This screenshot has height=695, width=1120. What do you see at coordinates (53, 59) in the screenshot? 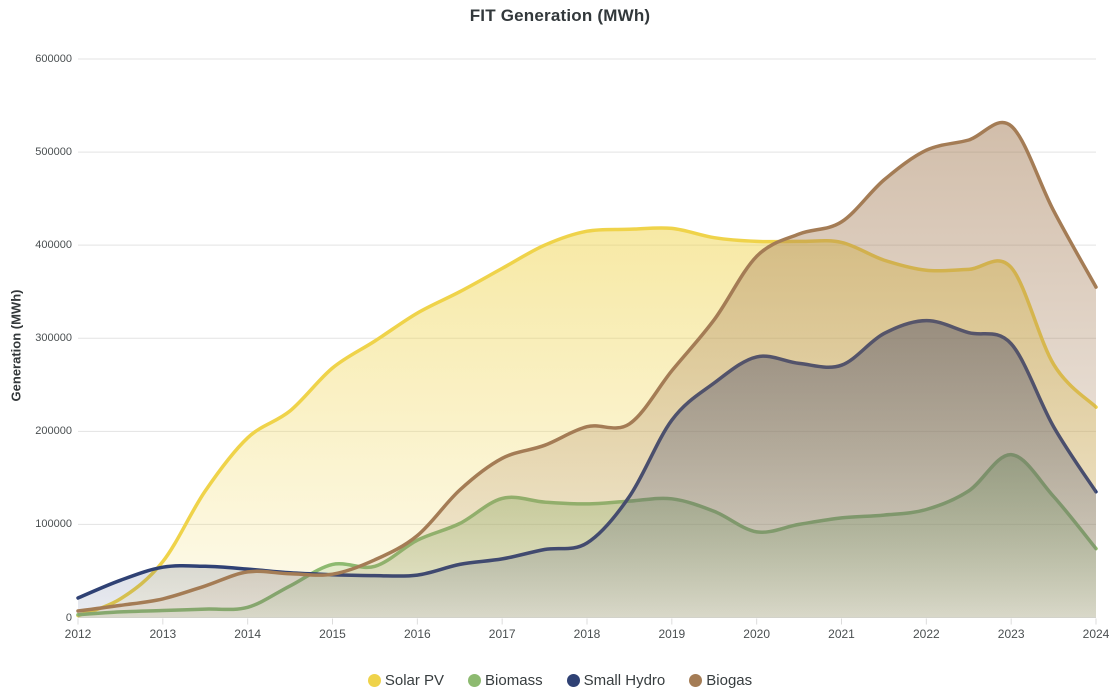
I see `y-tick-label: 600000` at bounding box center [53, 59].